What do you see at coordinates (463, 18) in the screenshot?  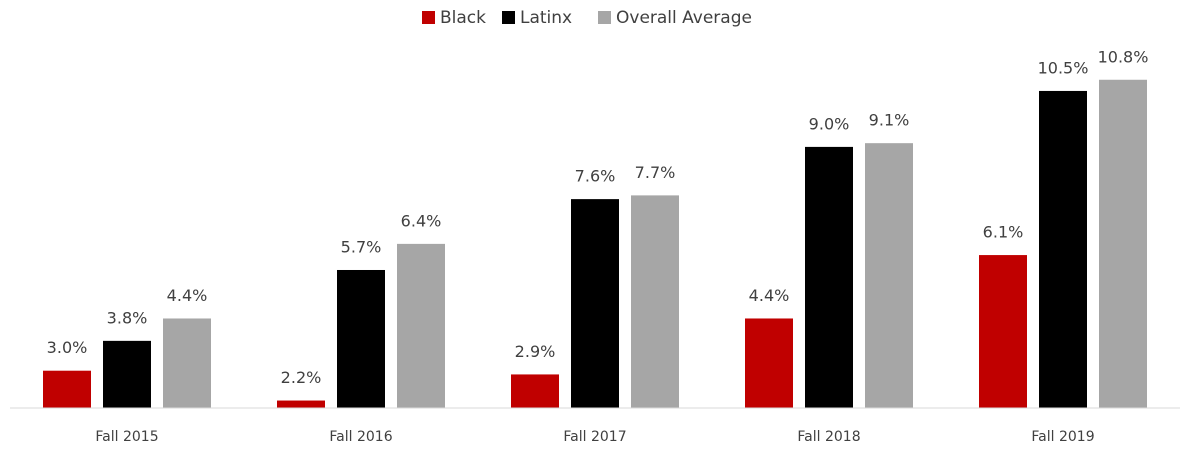 I see `legend-label: Black` at bounding box center [463, 18].